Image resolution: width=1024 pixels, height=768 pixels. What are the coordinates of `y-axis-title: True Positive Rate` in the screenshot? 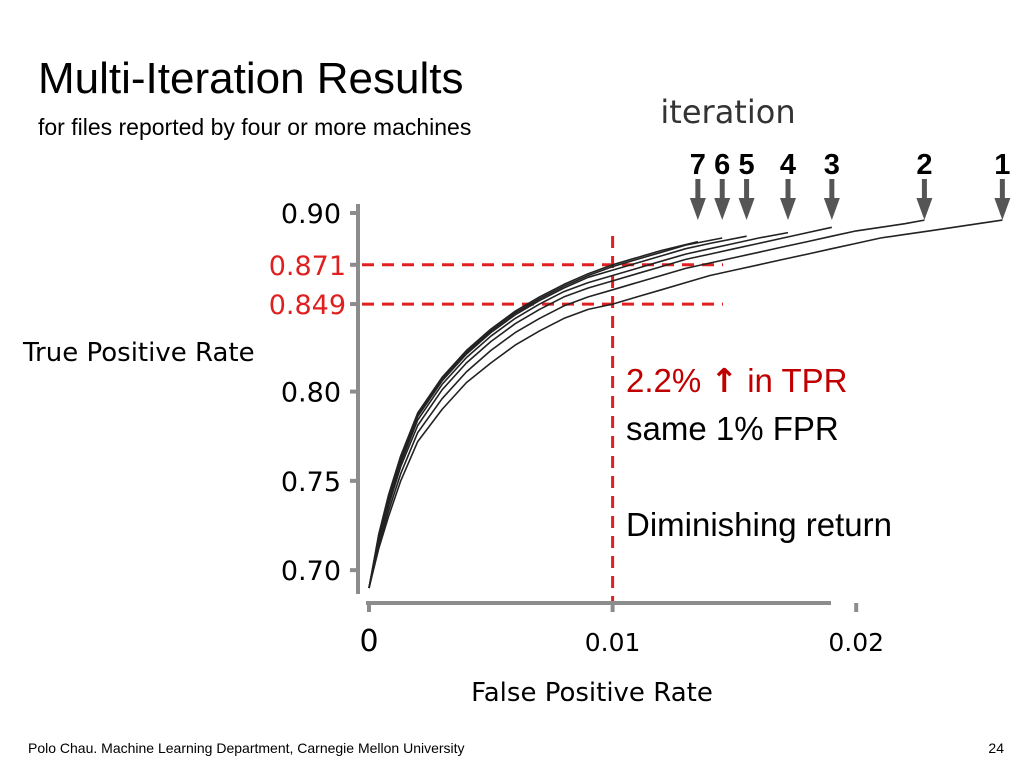 It's located at (138, 353).